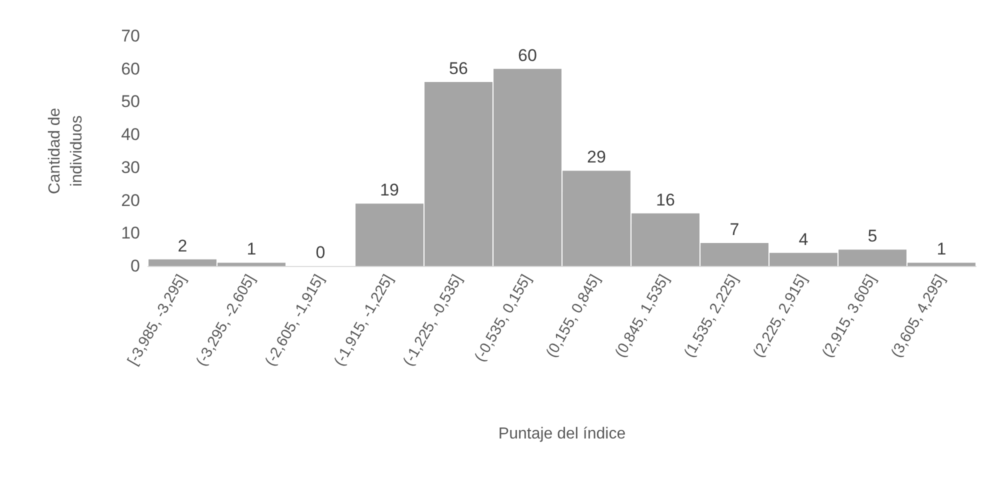 The height and width of the screenshot is (485, 997). I want to click on data-label: 2, so click(183, 246).